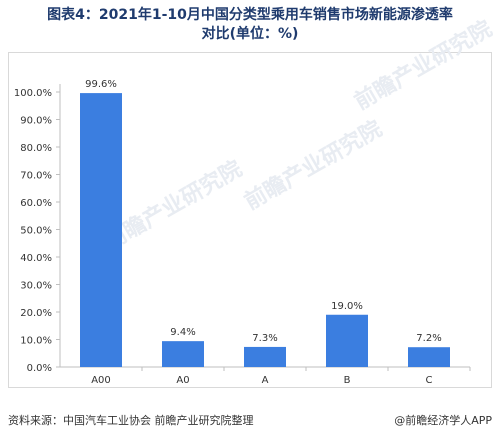  Describe the element at coordinates (131, 420) in the screenshot. I see `source-note: 资料来源：中国汽车工业协会 前瞻产业研究院整理` at that location.